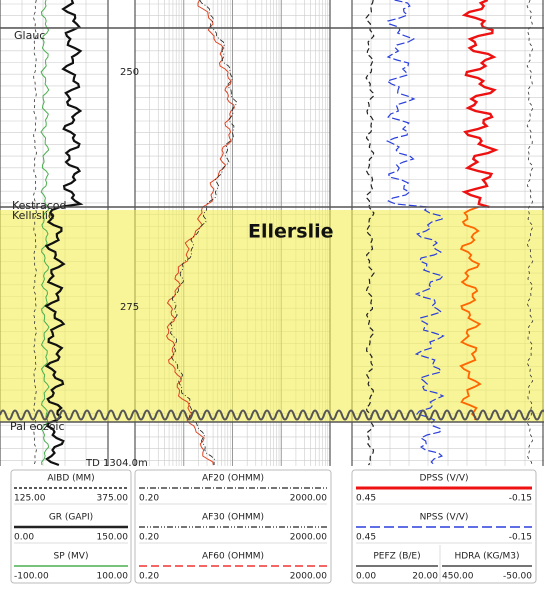 Image resolution: width=544 pixels, height=590 pixels. Describe the element at coordinates (33, 215) in the screenshot. I see `top-label: Kellrslie` at that location.